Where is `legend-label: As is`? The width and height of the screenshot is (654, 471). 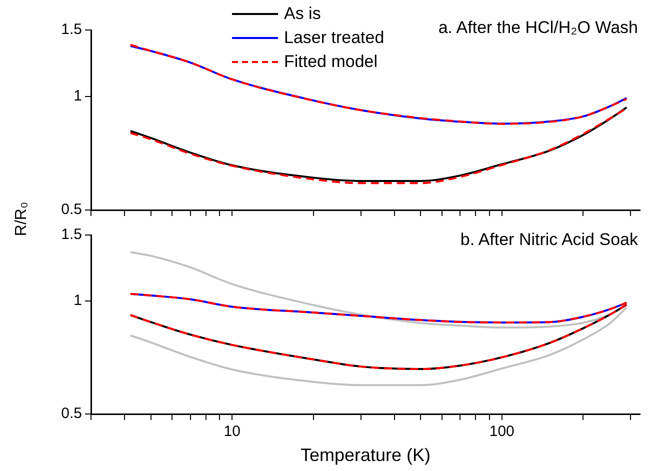 legend-label: As is is located at coordinates (302, 14).